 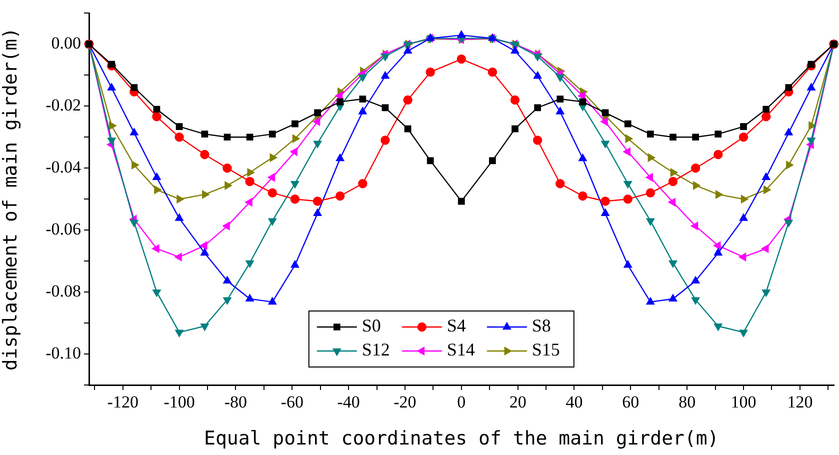 What do you see at coordinates (687, 402) in the screenshot?
I see `x-tick-label: 80` at bounding box center [687, 402].